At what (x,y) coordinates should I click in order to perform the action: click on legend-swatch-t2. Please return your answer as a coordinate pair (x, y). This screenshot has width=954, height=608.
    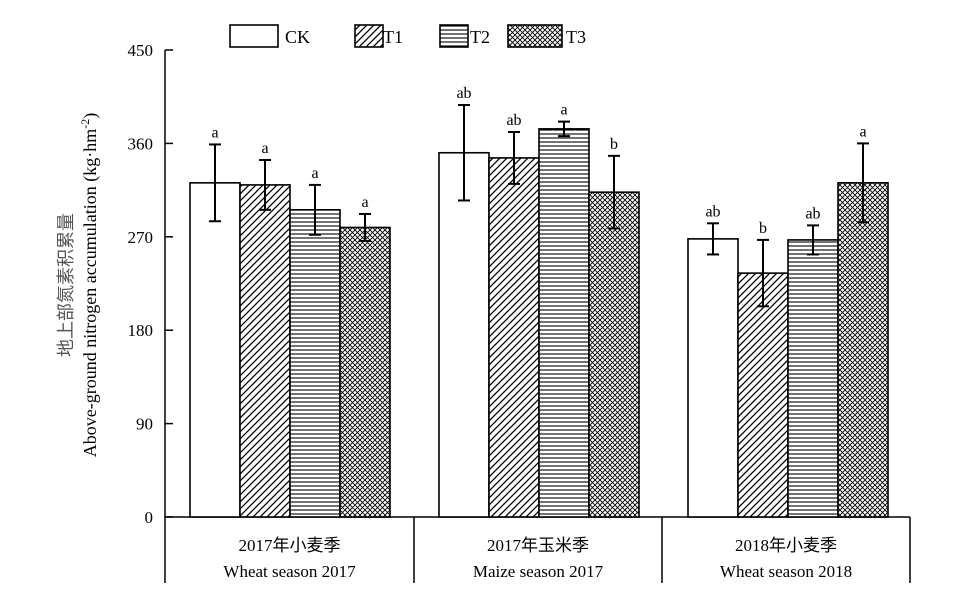
    Looking at the image, I should click on (454, 36).